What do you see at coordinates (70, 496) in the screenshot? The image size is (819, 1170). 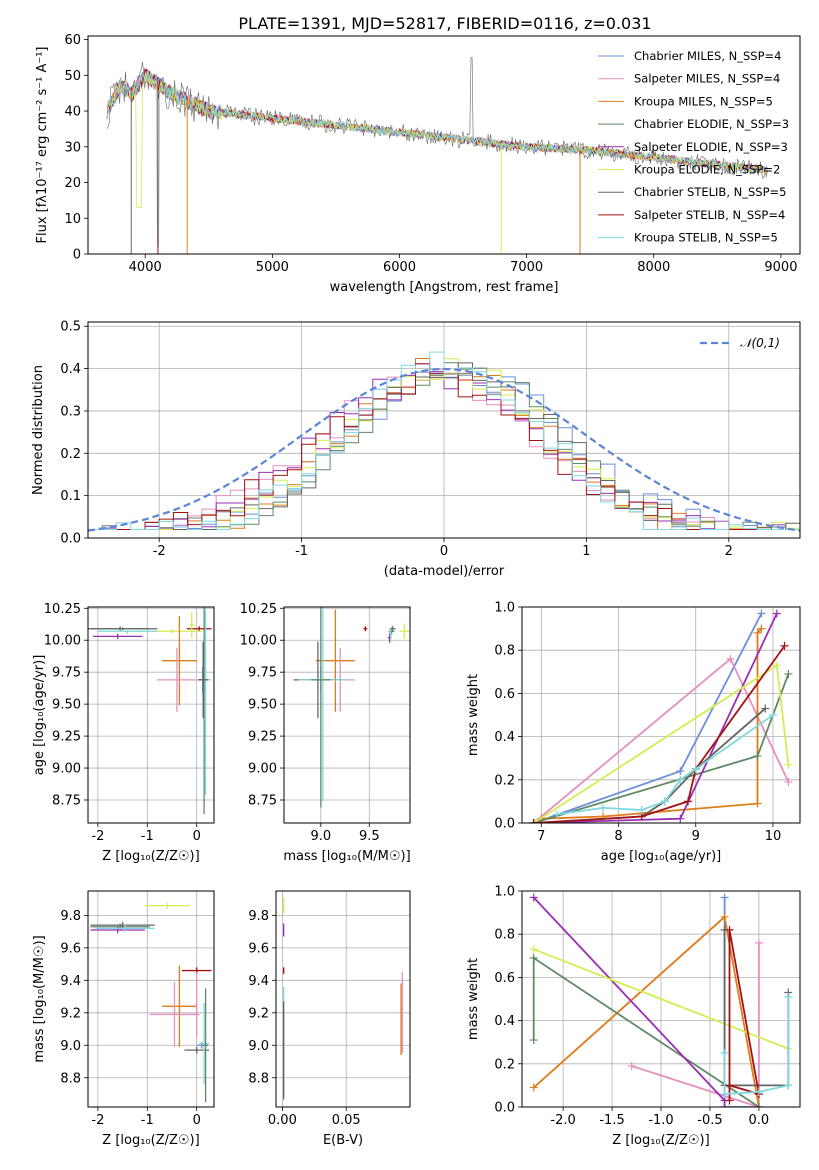 I see `y-tick-label: 0.1` at bounding box center [70, 496].